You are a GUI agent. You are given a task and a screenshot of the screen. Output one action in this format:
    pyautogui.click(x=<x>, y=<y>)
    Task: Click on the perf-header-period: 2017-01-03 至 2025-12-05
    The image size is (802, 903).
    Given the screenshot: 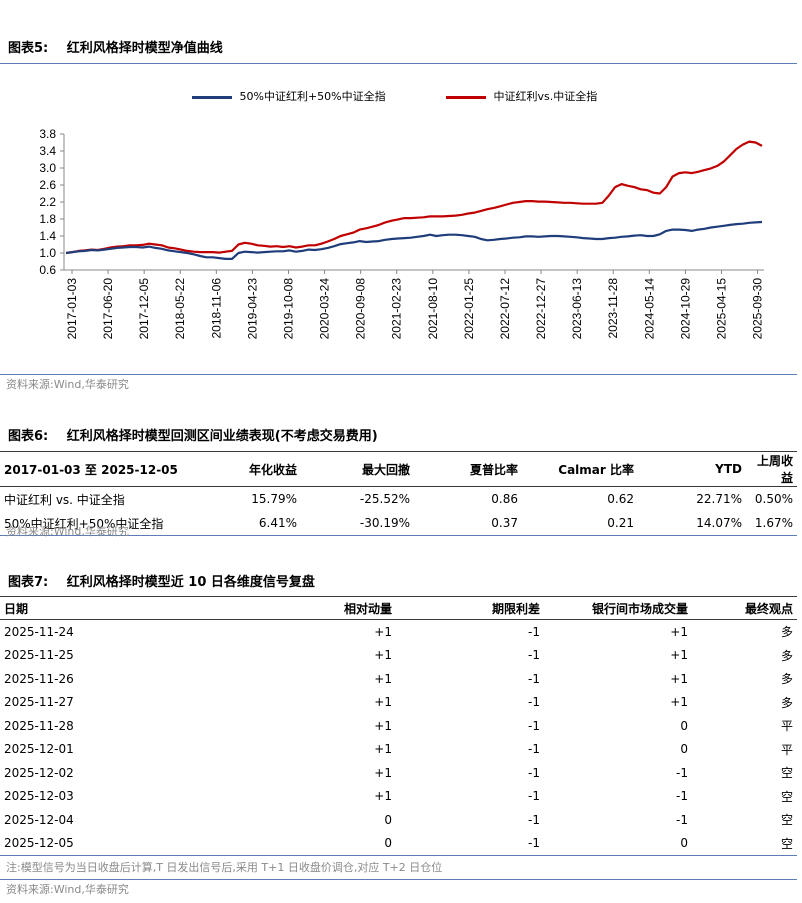 What is the action you would take?
    pyautogui.click(x=91, y=469)
    